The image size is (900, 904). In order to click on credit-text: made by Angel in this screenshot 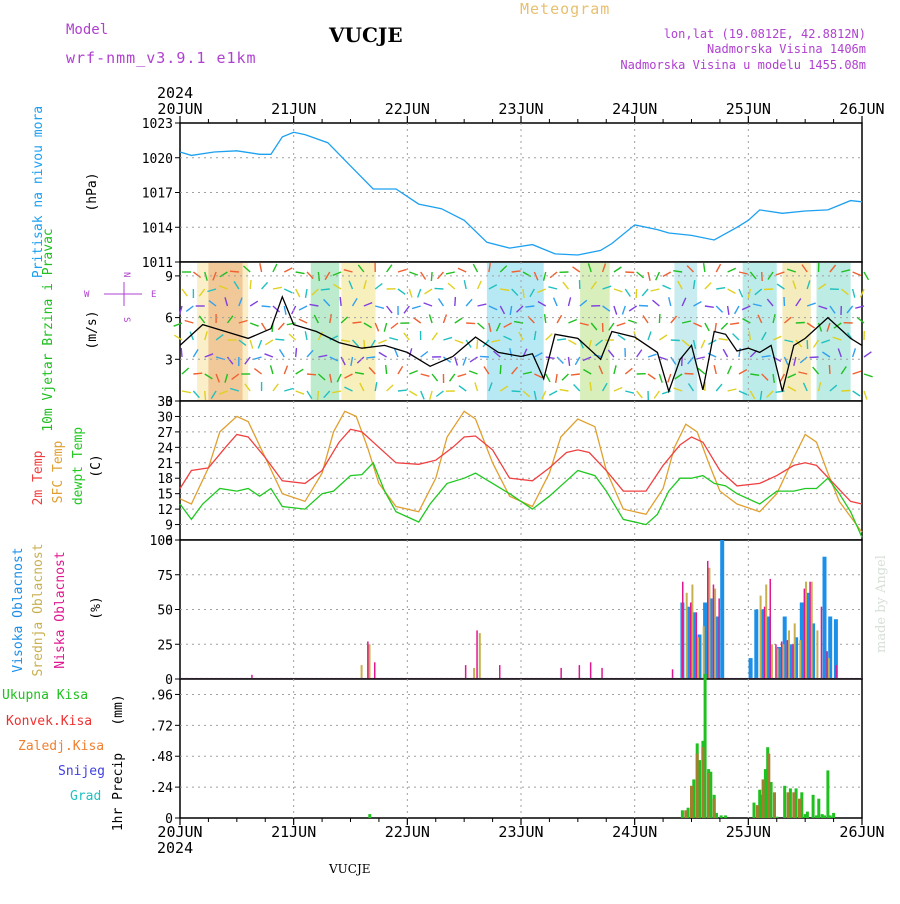, I will do `click(881, 604)`.